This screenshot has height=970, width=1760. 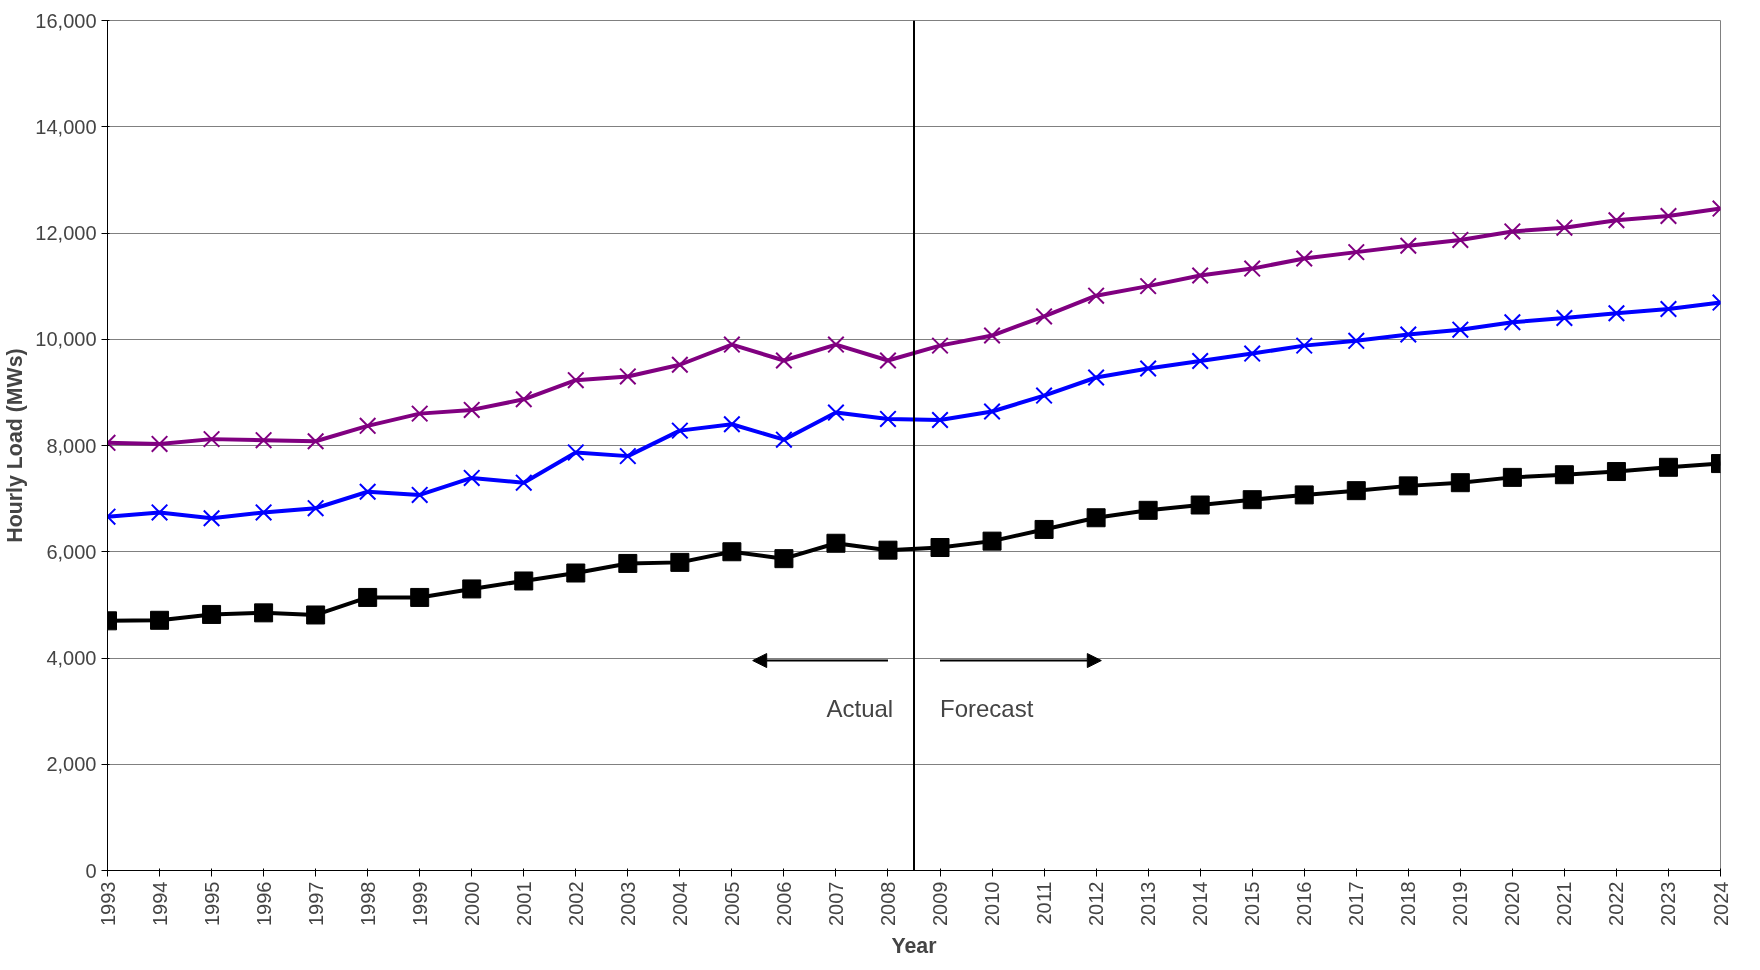 I want to click on x-tick-label: 1995, so click(x=211, y=903).